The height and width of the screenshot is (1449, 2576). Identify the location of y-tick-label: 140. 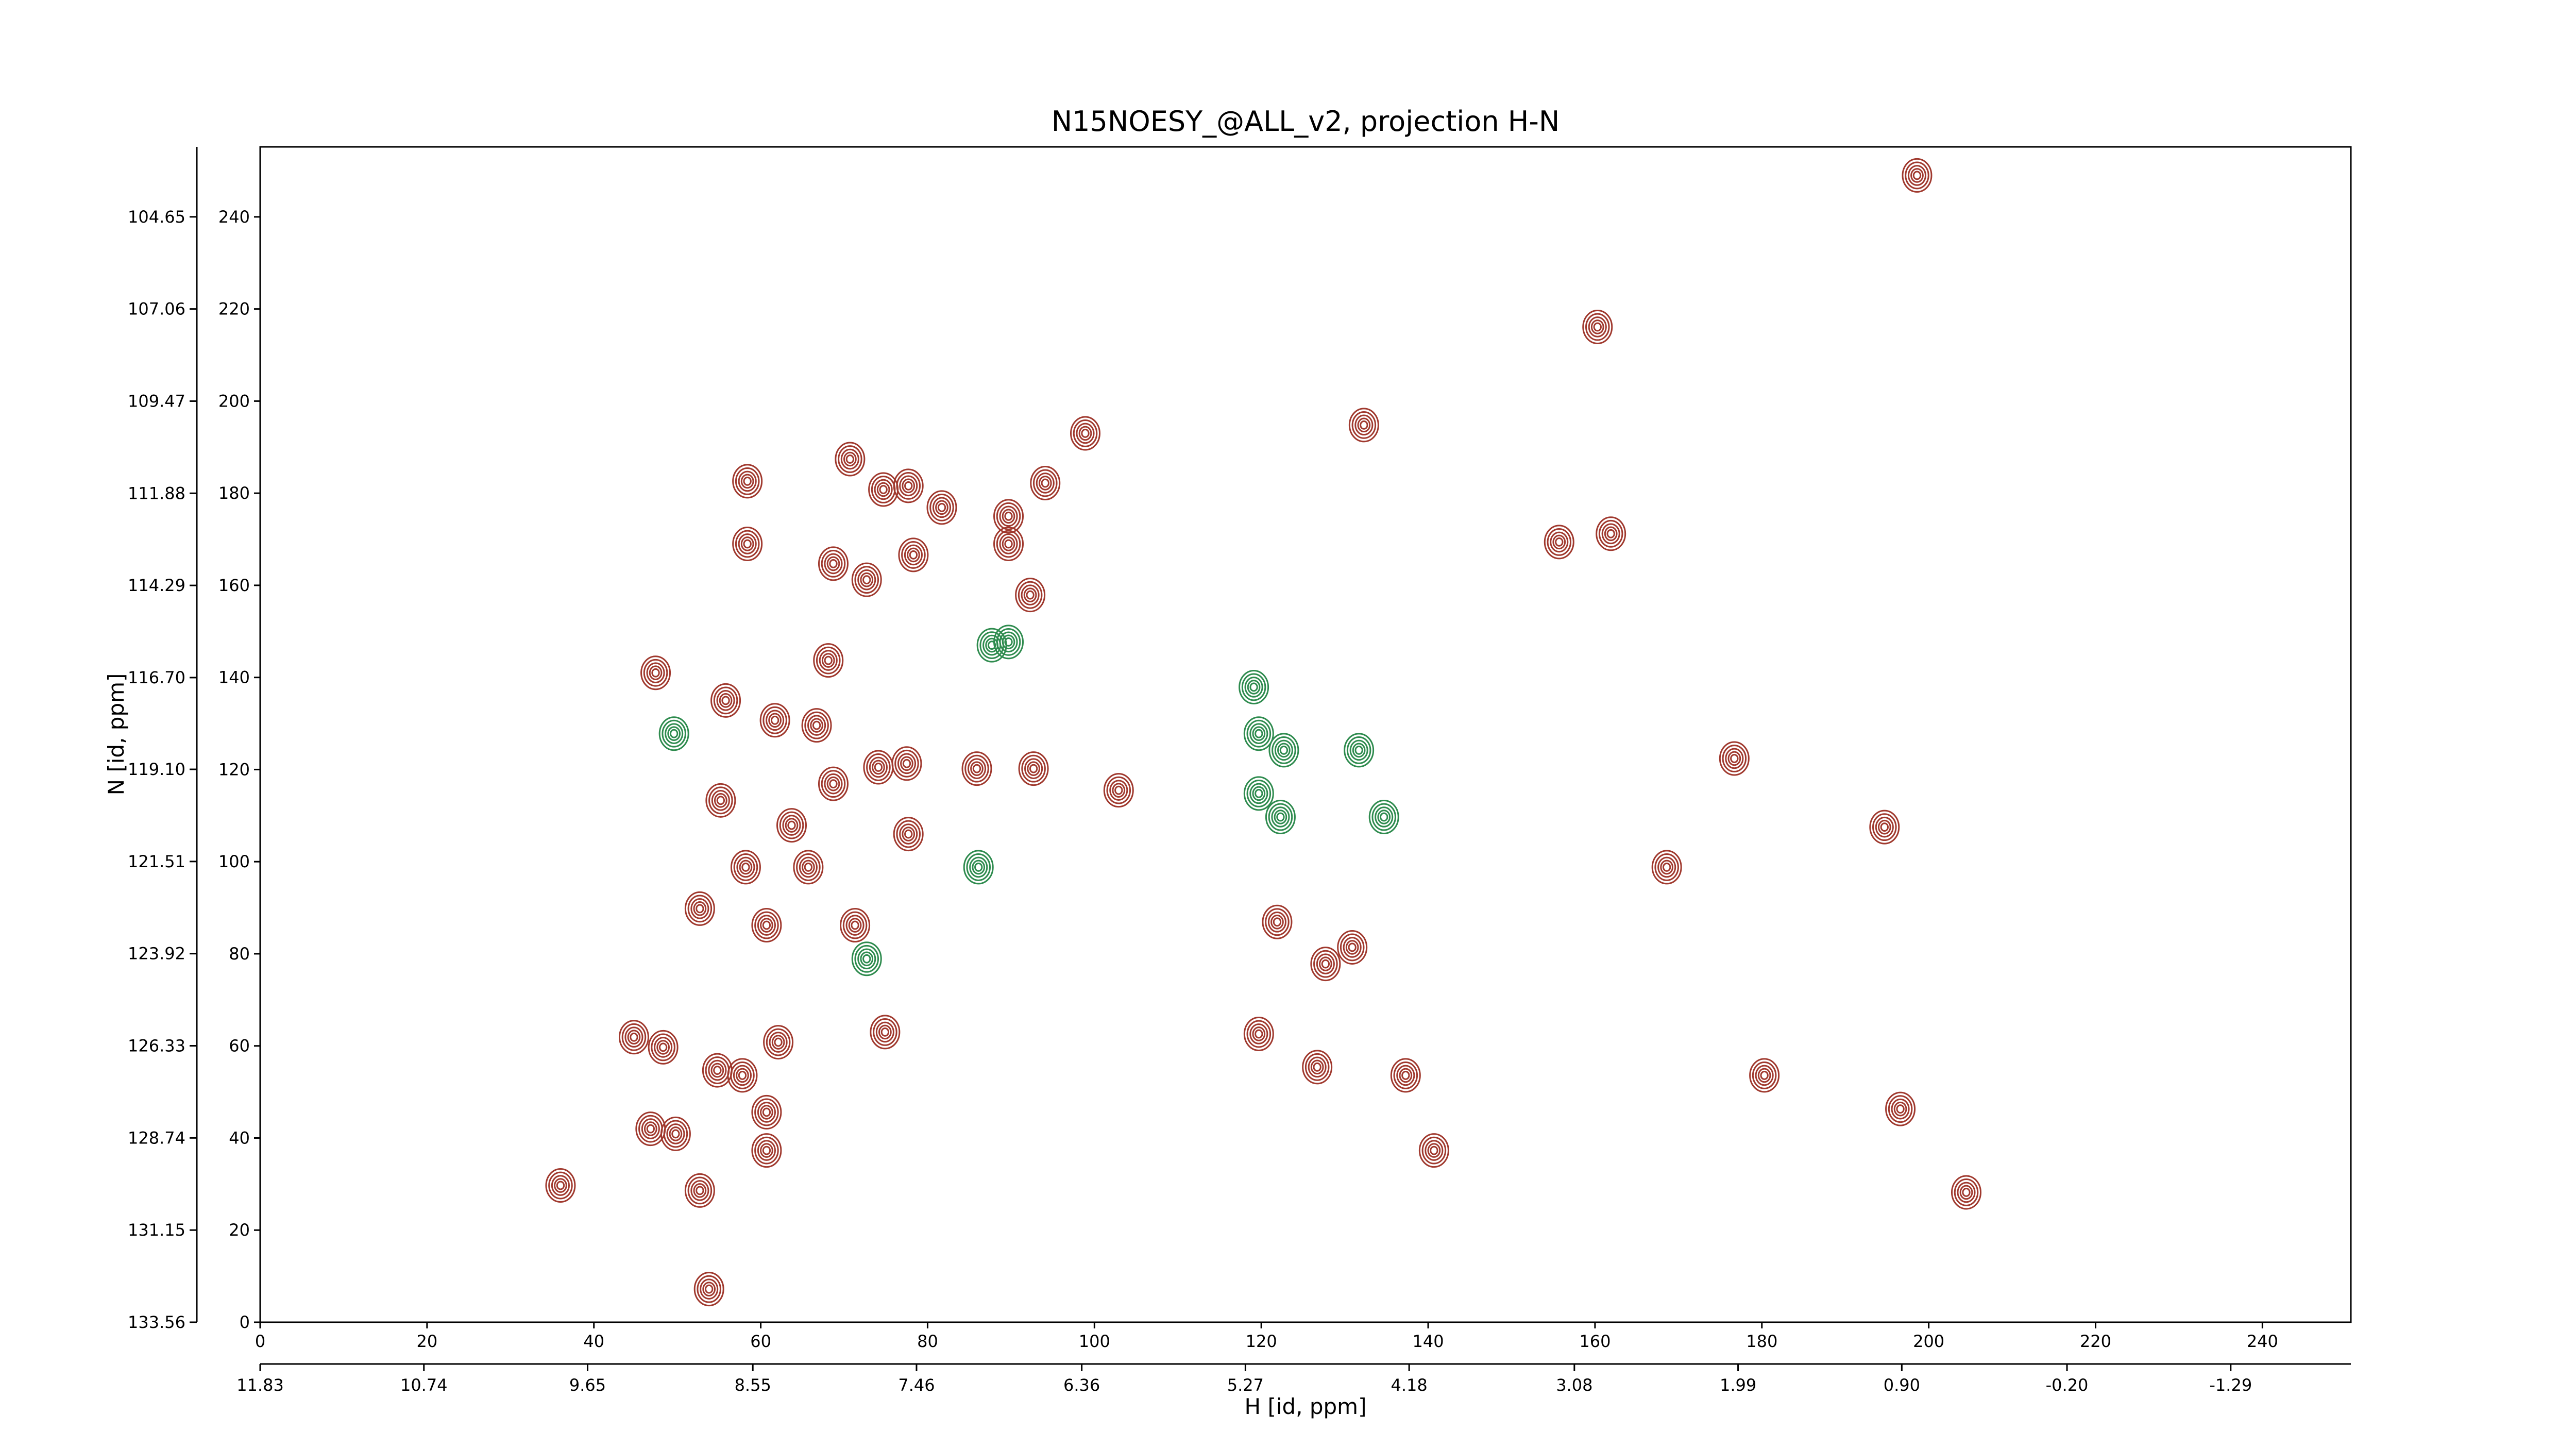
(234, 677).